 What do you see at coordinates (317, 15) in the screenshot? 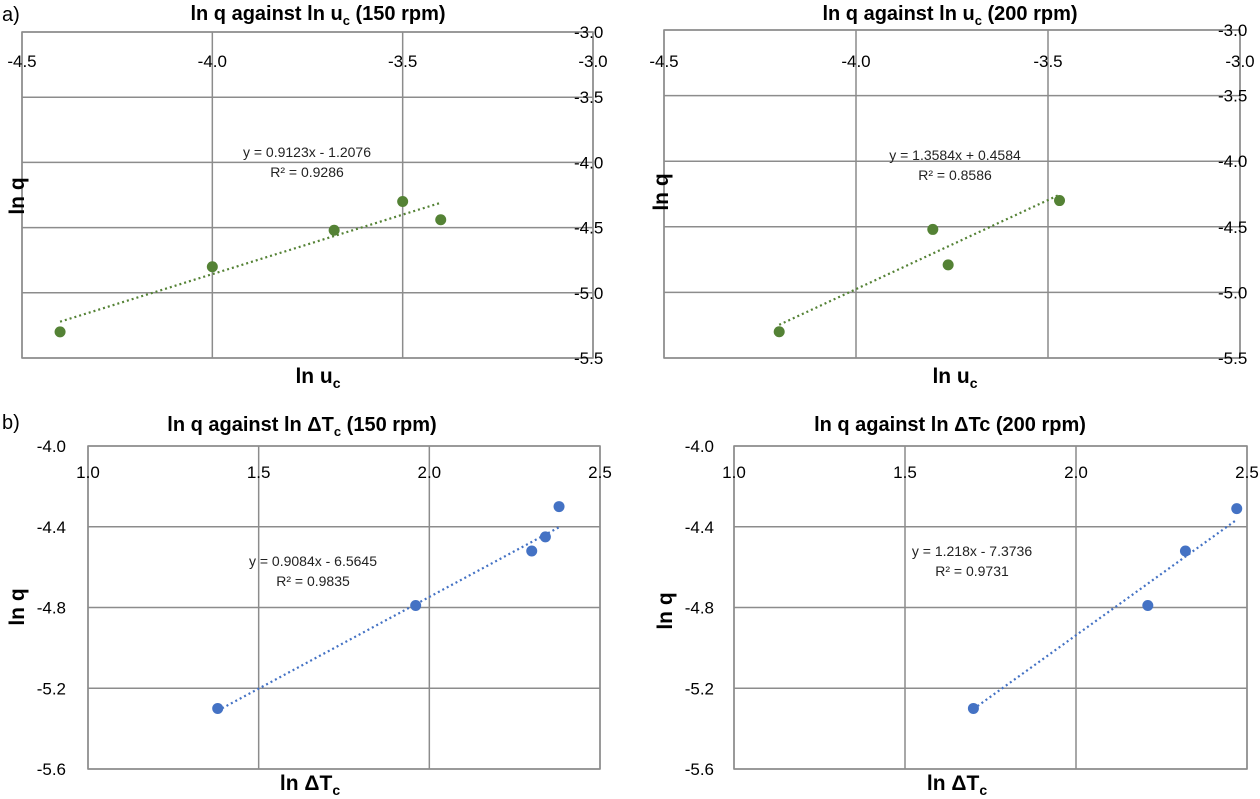
I see `chart-title: ln q against ln uc (150 rpm)` at bounding box center [317, 15].